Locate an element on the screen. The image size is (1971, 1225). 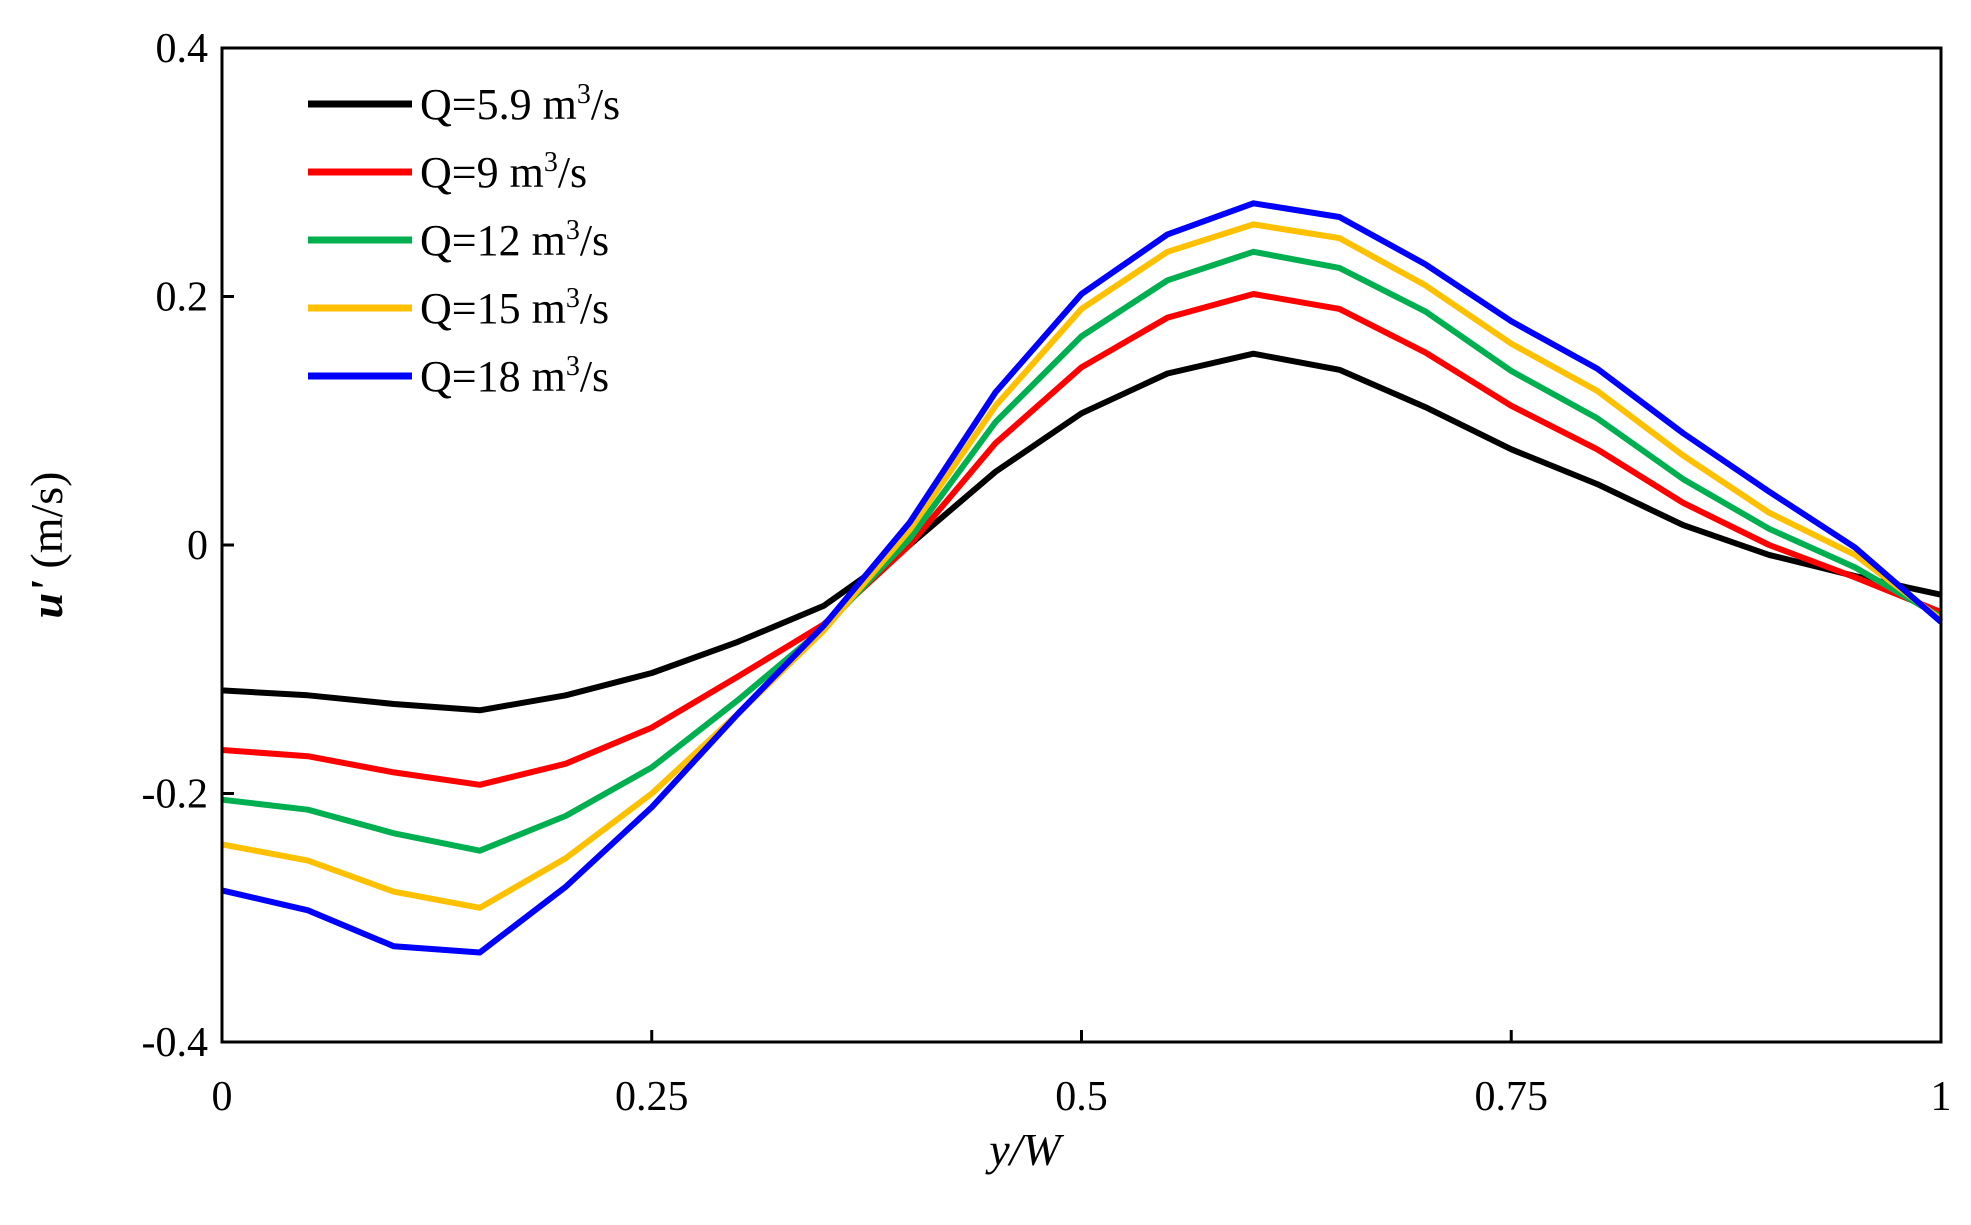
y-tick-label: -0.4 is located at coordinates (175, 1043).